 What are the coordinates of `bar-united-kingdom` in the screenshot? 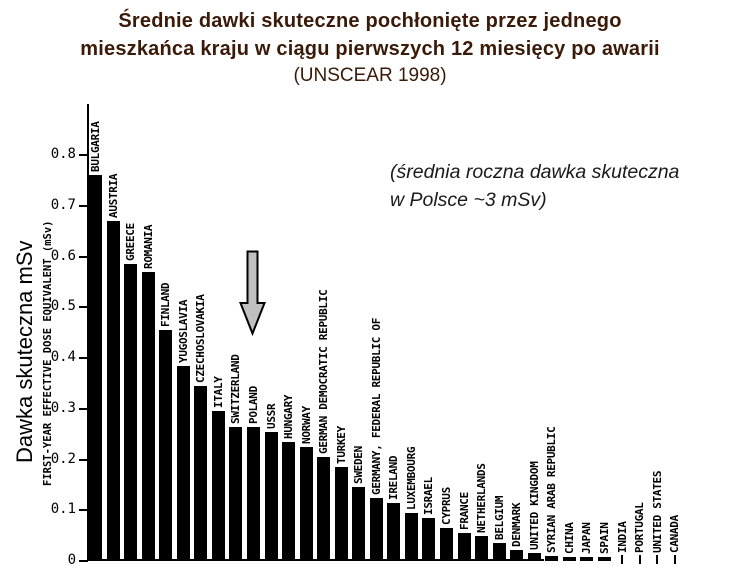 It's located at (534, 557).